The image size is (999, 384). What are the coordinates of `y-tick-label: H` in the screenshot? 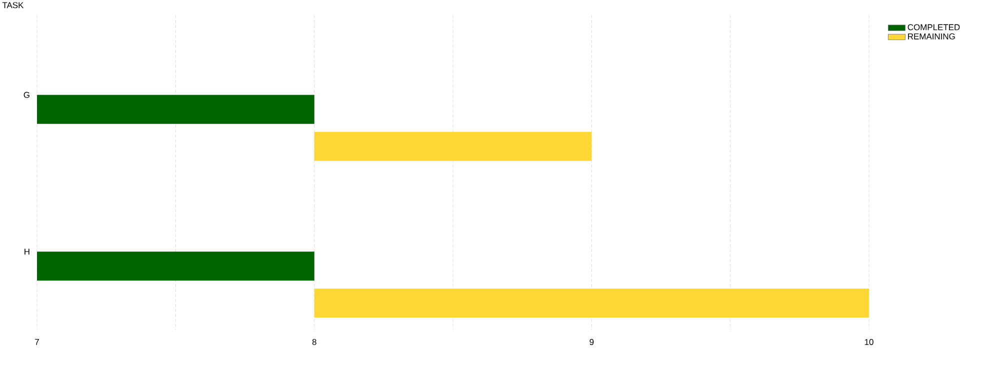 It's located at (27, 251).